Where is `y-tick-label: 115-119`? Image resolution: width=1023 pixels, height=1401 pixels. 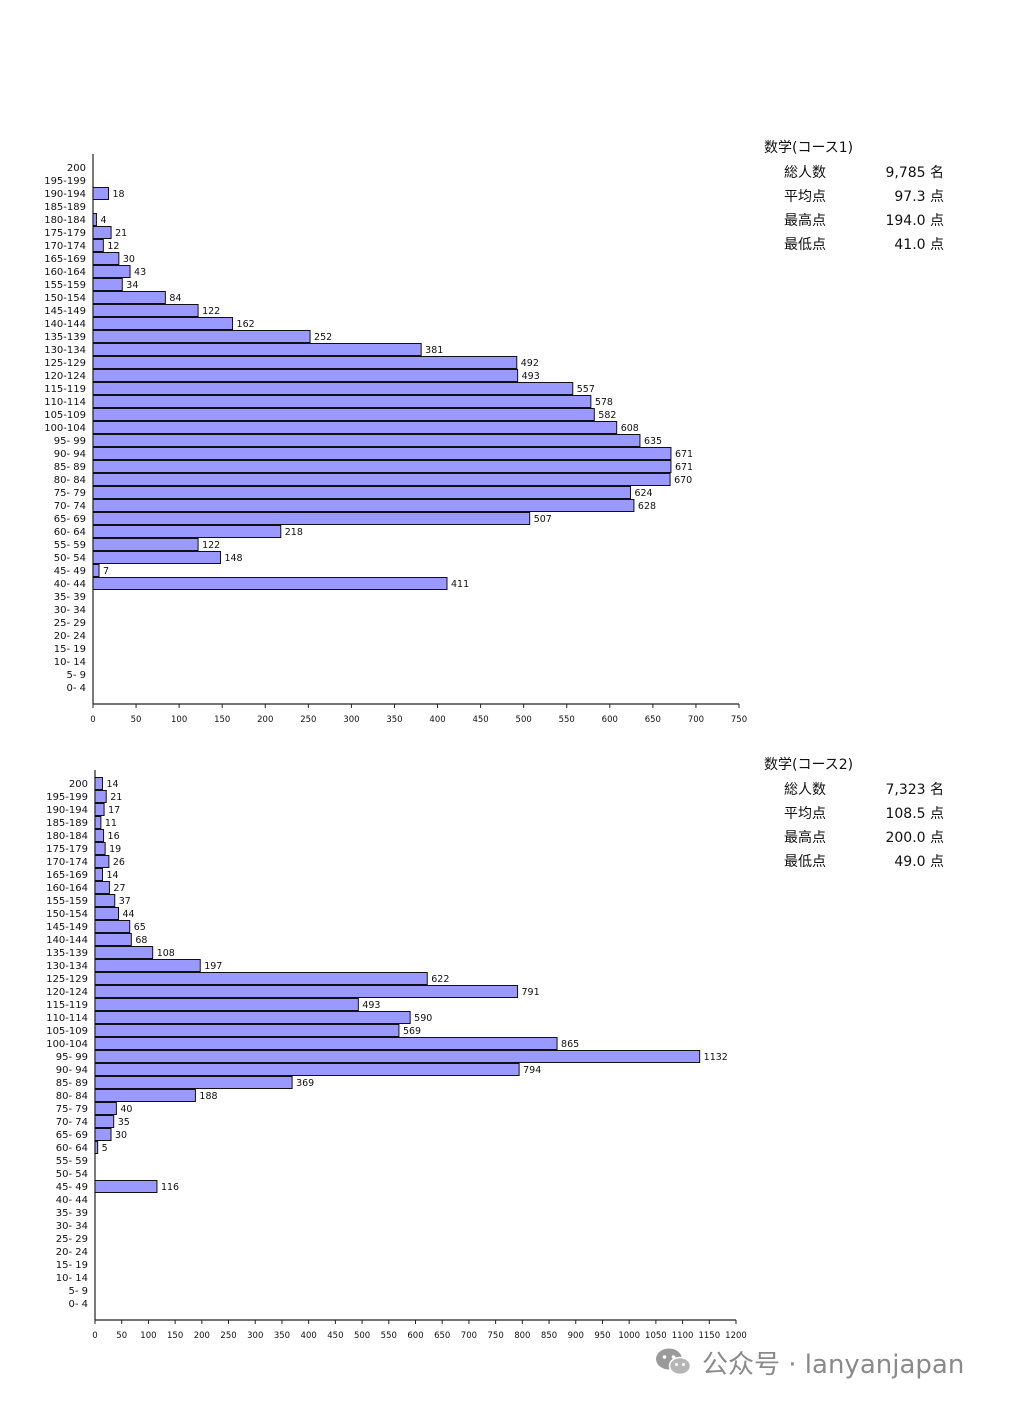 y-tick-label: 115-119 is located at coordinates (67, 1005).